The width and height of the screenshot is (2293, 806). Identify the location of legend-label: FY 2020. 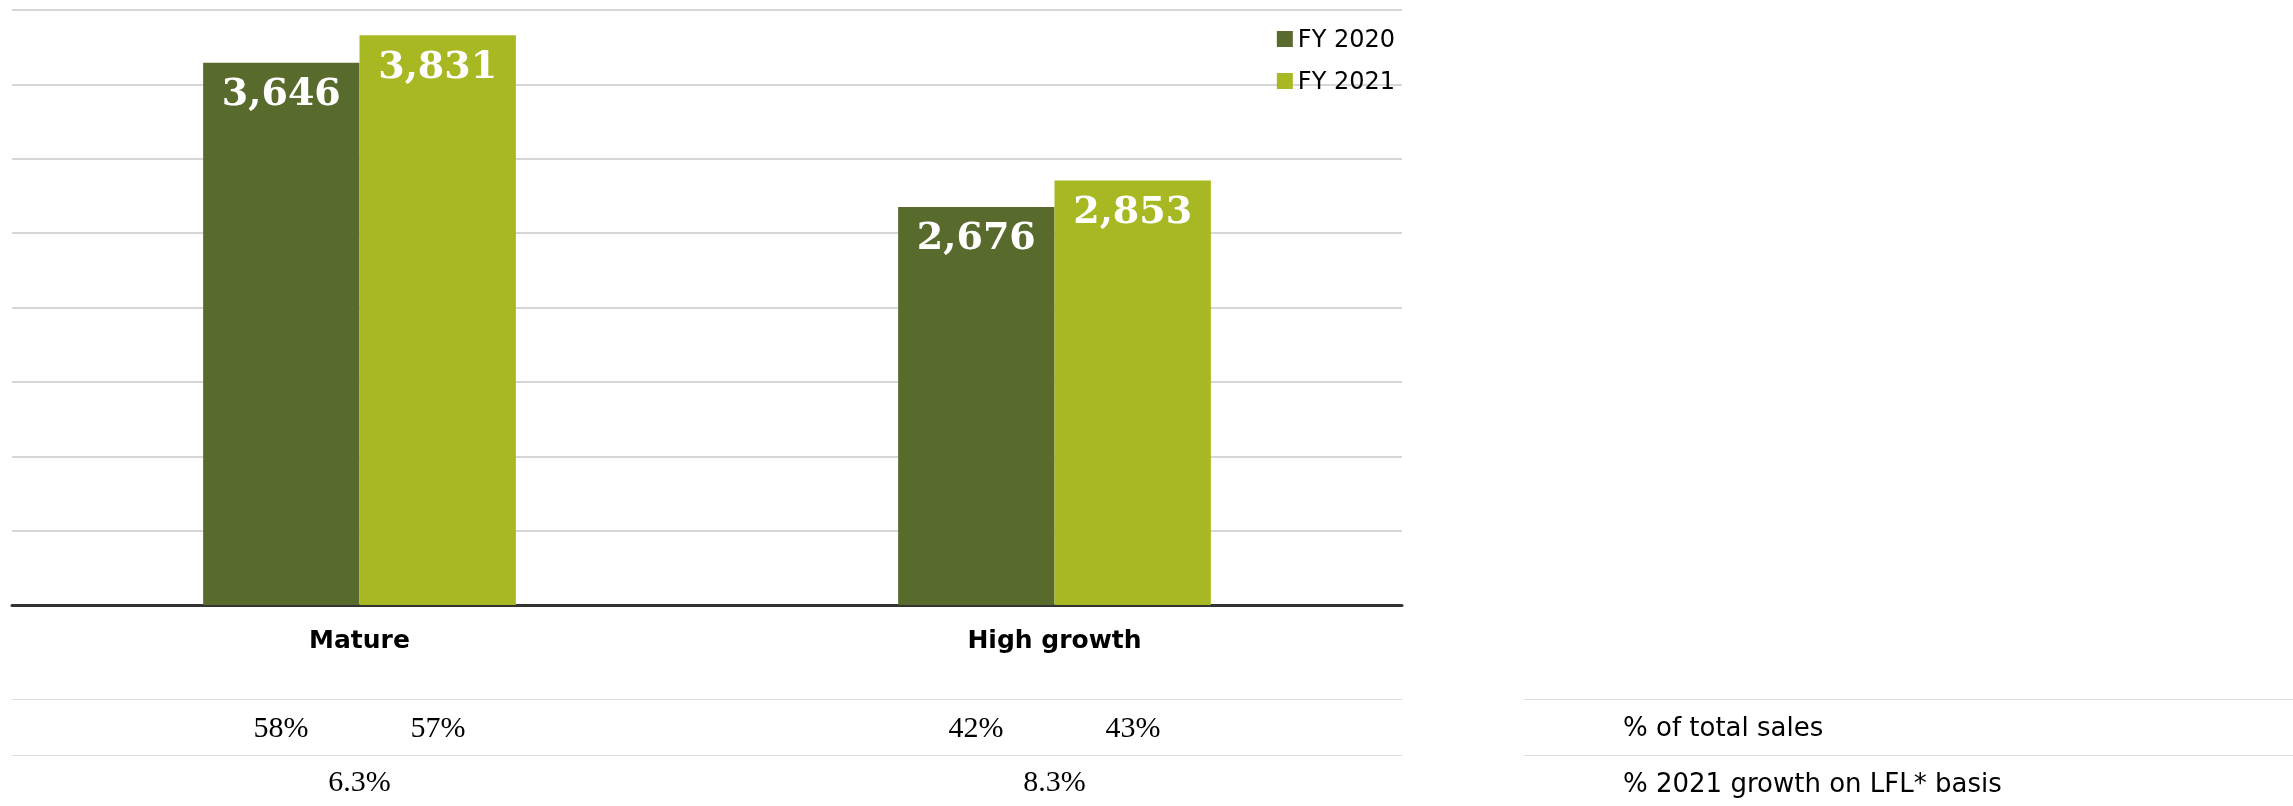
(1346, 39).